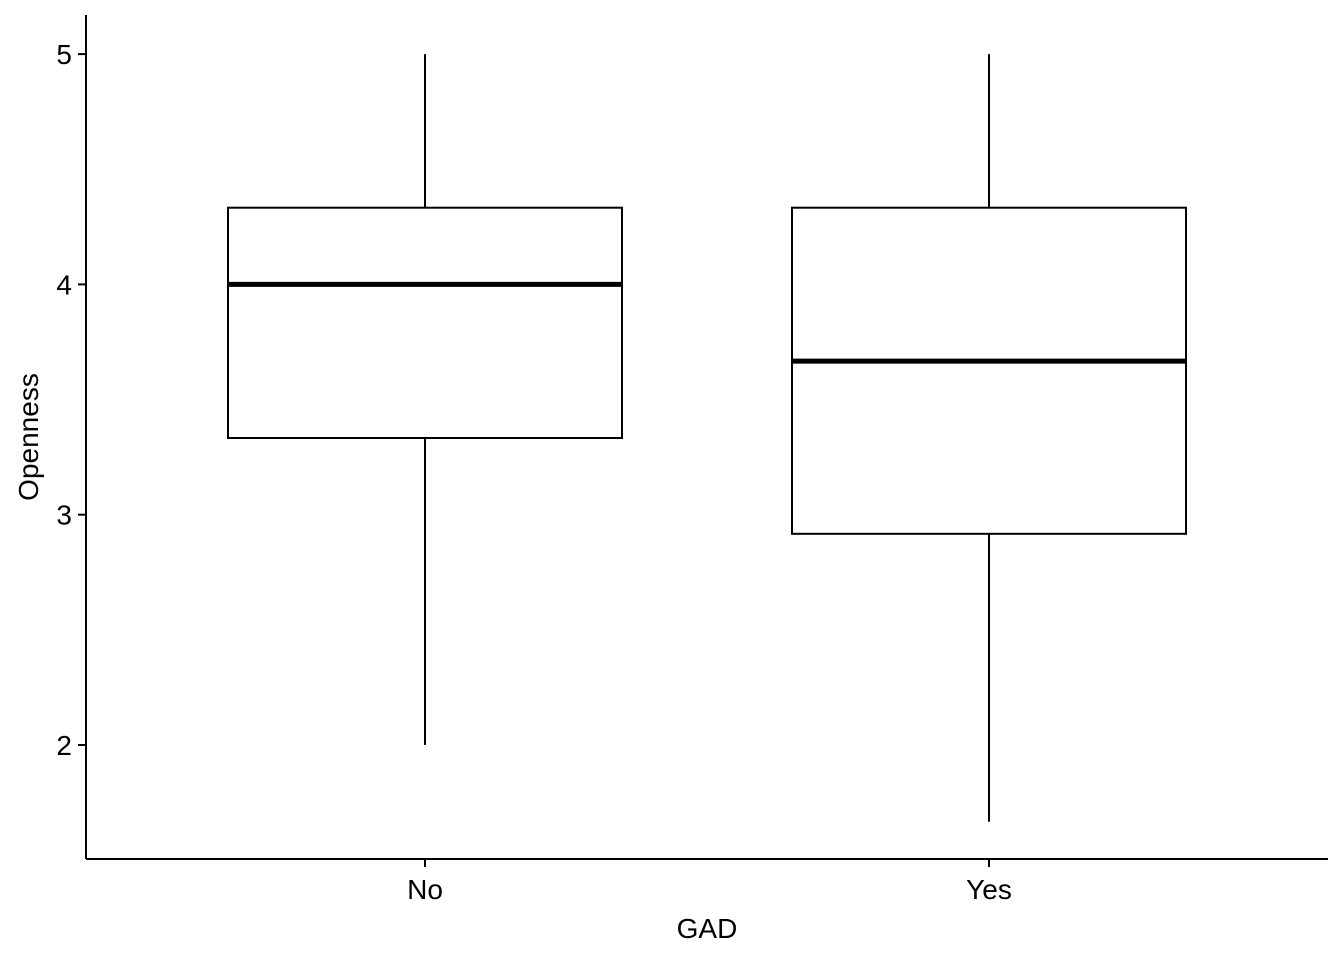 Image resolution: width=1344 pixels, height=960 pixels. Describe the element at coordinates (989, 370) in the screenshot. I see `iqr-box-yes` at that location.